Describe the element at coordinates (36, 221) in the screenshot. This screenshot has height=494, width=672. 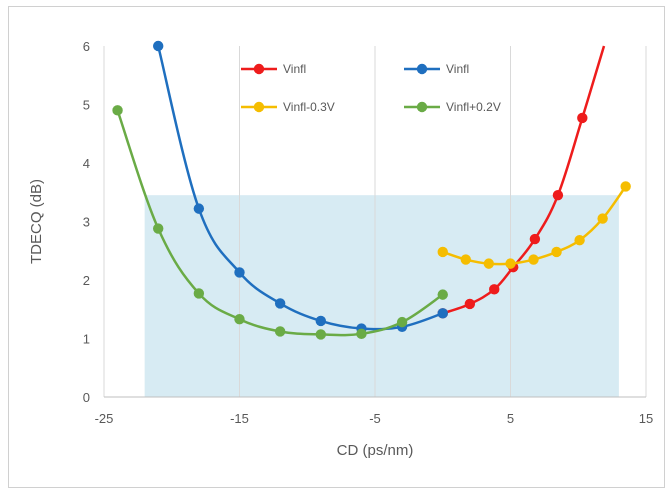
I see `y-axis-label: TDECQ (dB)` at that location.